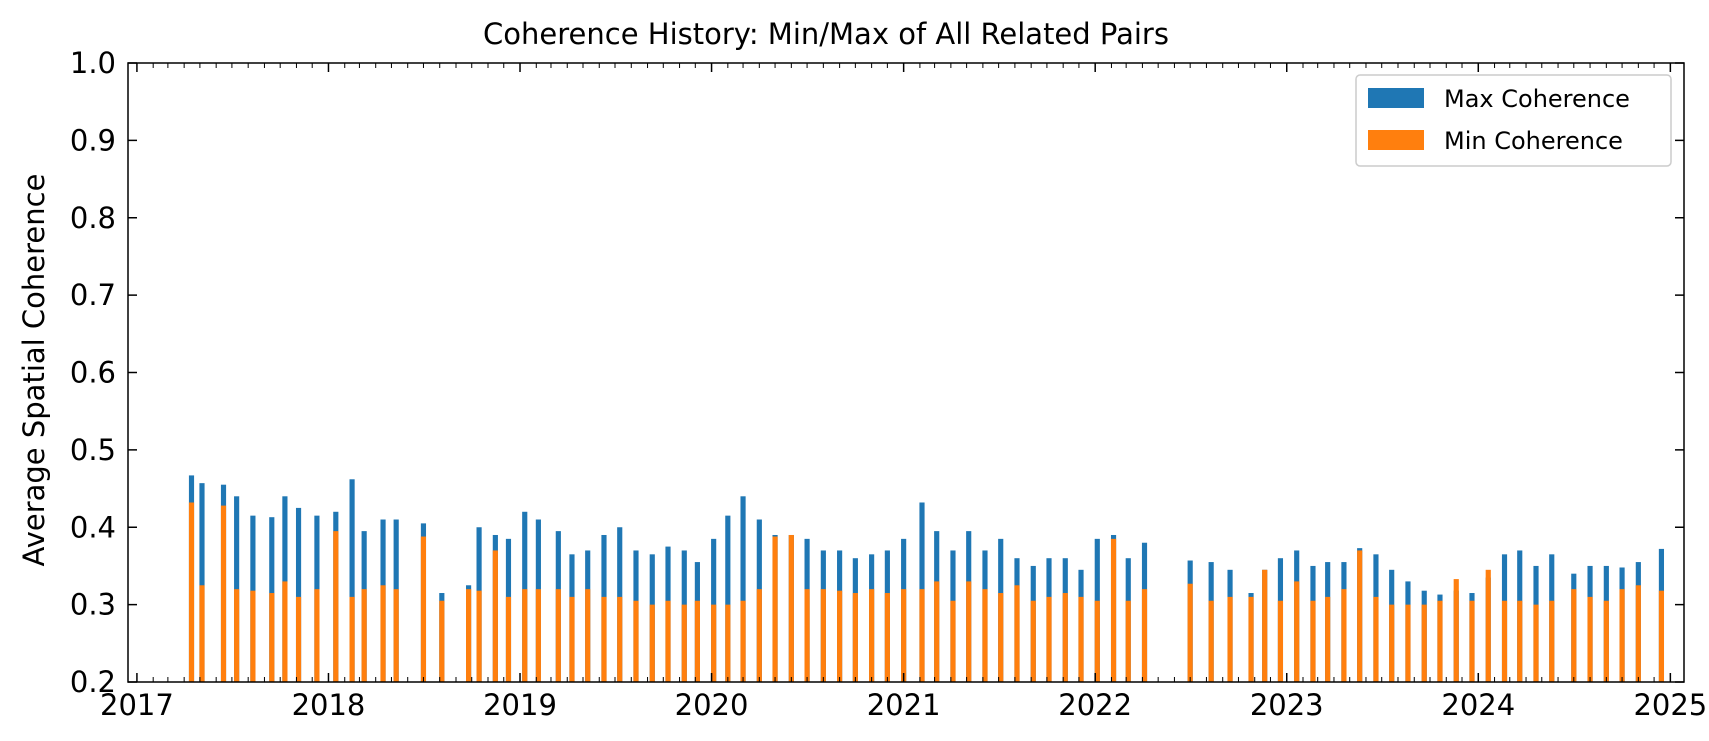  What do you see at coordinates (1396, 140) in the screenshot?
I see `legend-swatch-min` at bounding box center [1396, 140].